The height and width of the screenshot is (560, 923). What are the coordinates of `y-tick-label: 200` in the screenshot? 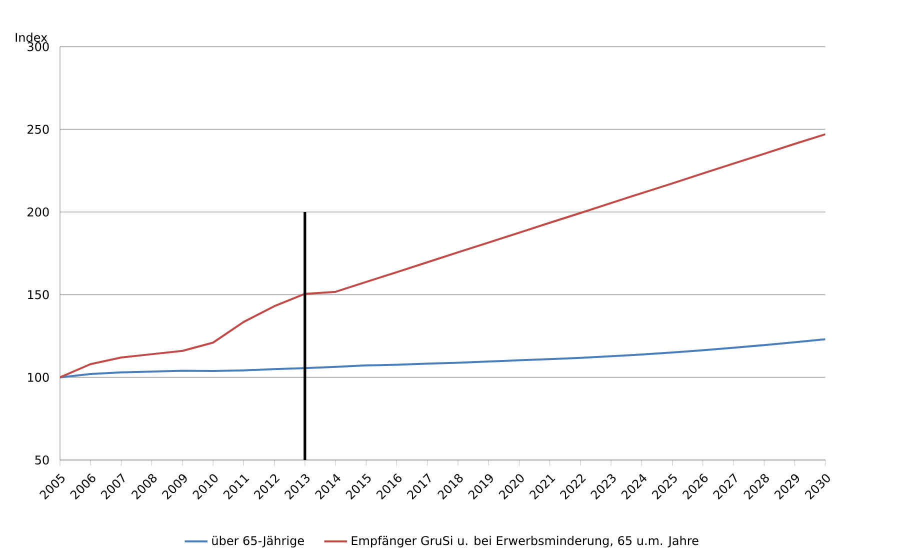 It's located at (38, 212).